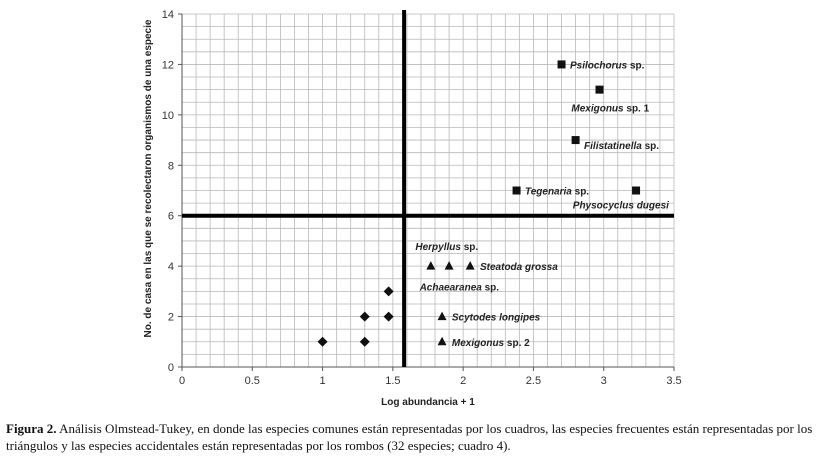 Image resolution: width=820 pixels, height=467 pixels. I want to click on y-tick-label: 10, so click(168, 116).